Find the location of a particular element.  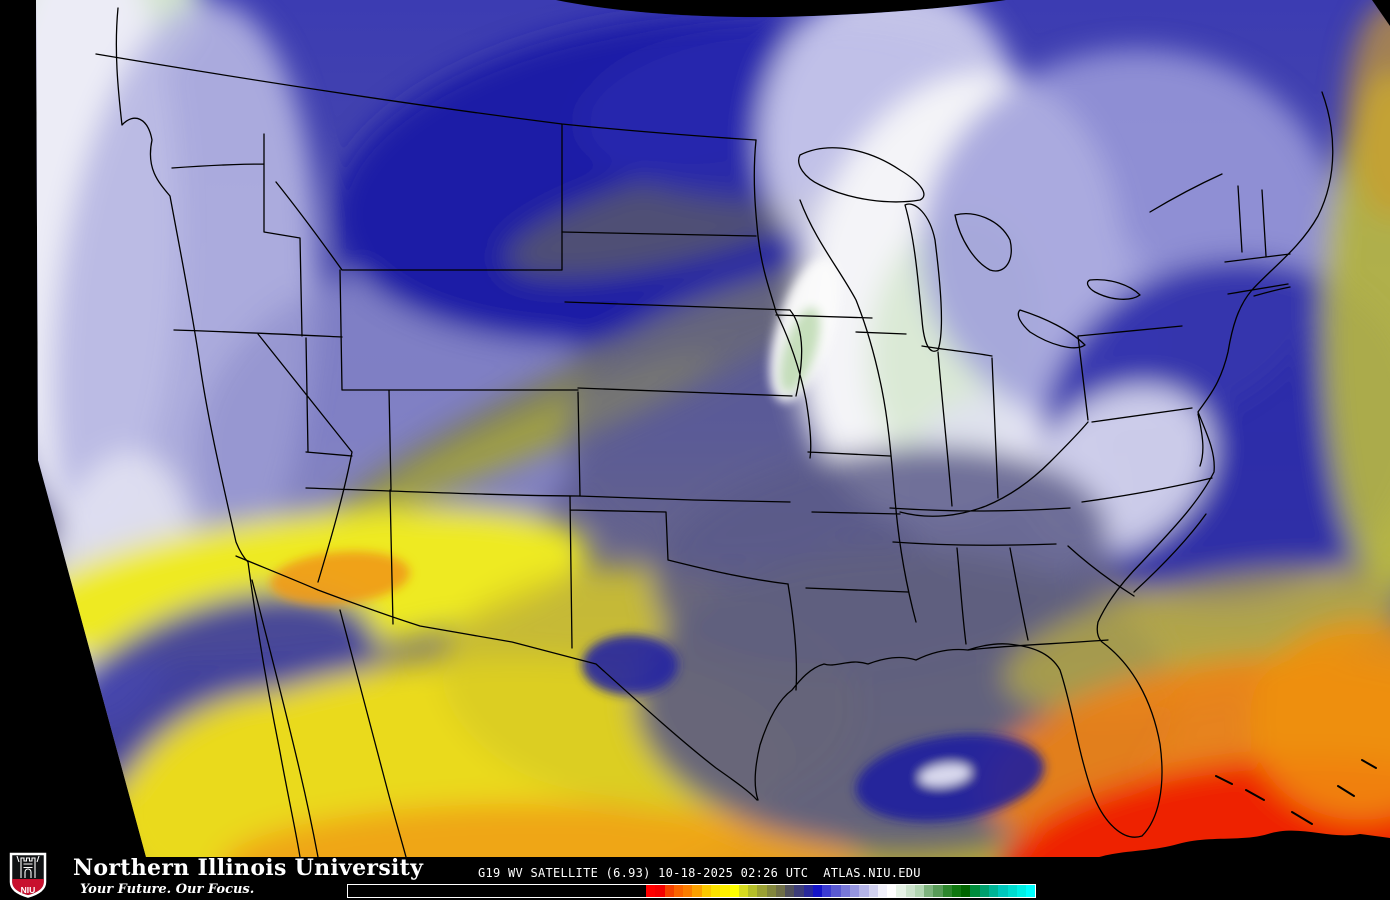

wx-feature-southeast-yellow-ring is located at coordinates (1196, 640).